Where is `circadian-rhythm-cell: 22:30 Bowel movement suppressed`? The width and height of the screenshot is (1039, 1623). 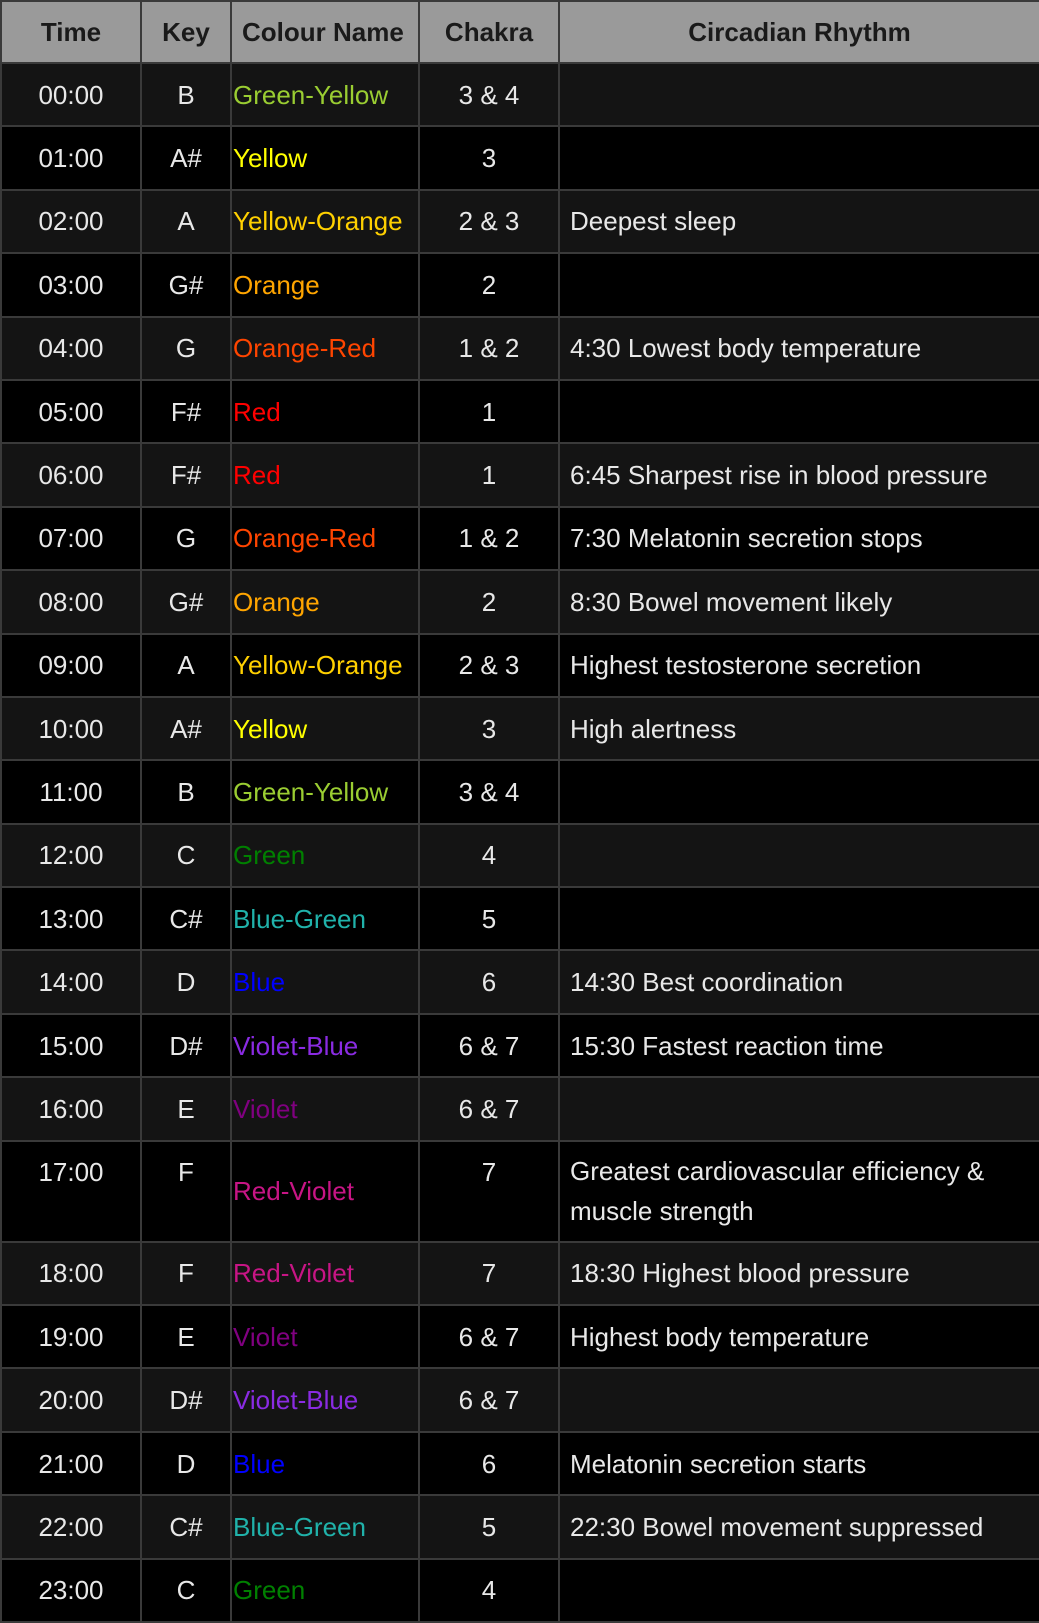 circadian-rhythm-cell: 22:30 Bowel movement suppressed is located at coordinates (798, 1527).